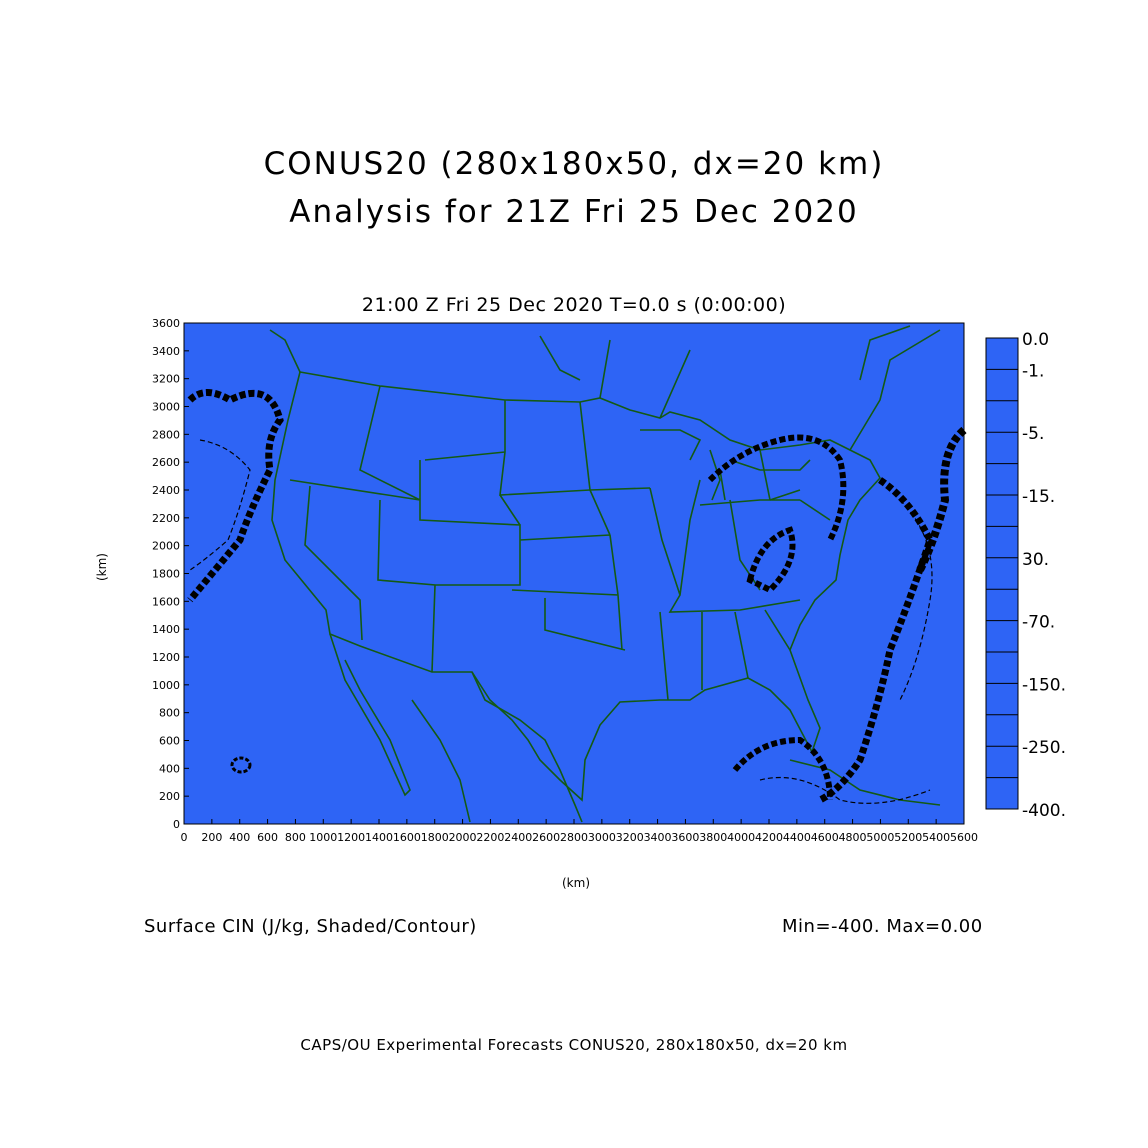  Describe the element at coordinates (470, 529) in the screenshot. I see `state-lines-west` at that location.